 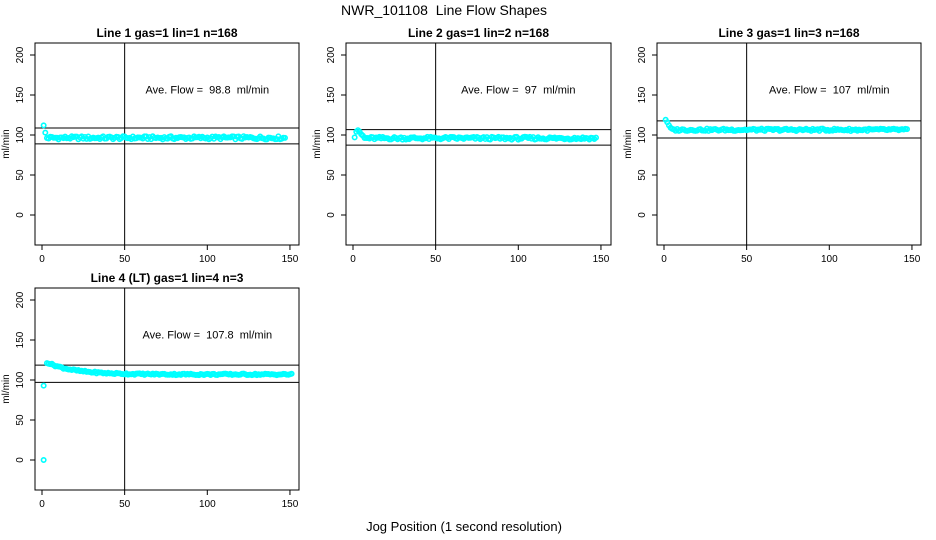 I want to click on panel-title: Line 2 gas=1 lin=2 n=168, so click(x=478, y=33).